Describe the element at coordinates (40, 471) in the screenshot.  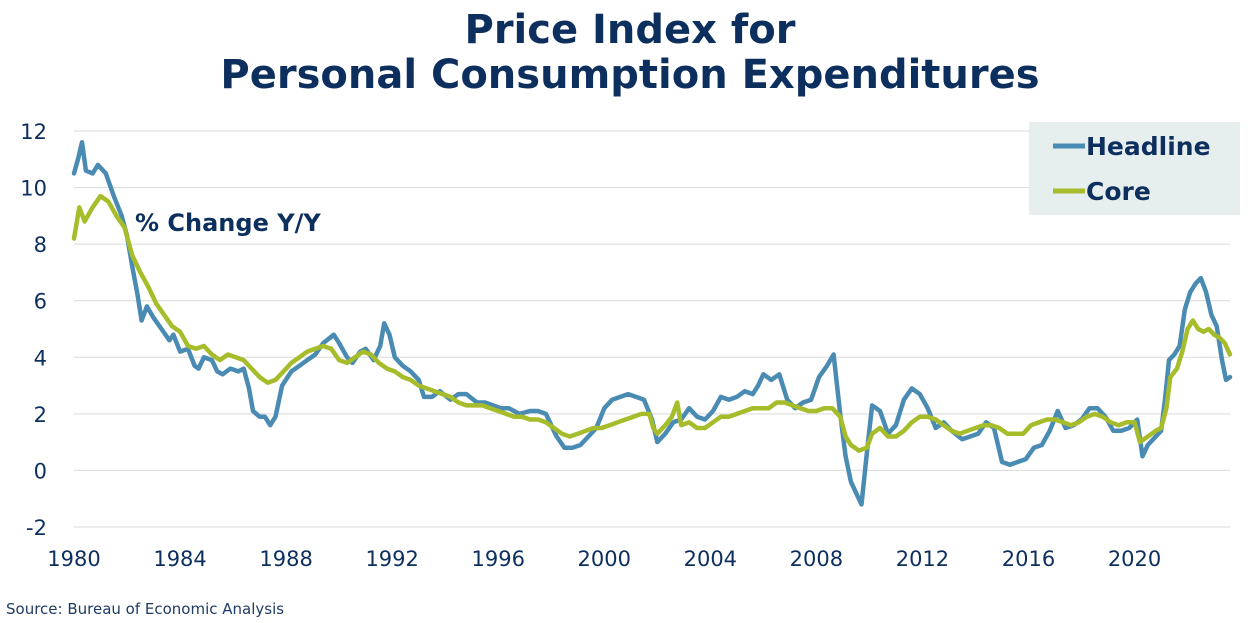
I see `y-tick-label: 0` at that location.